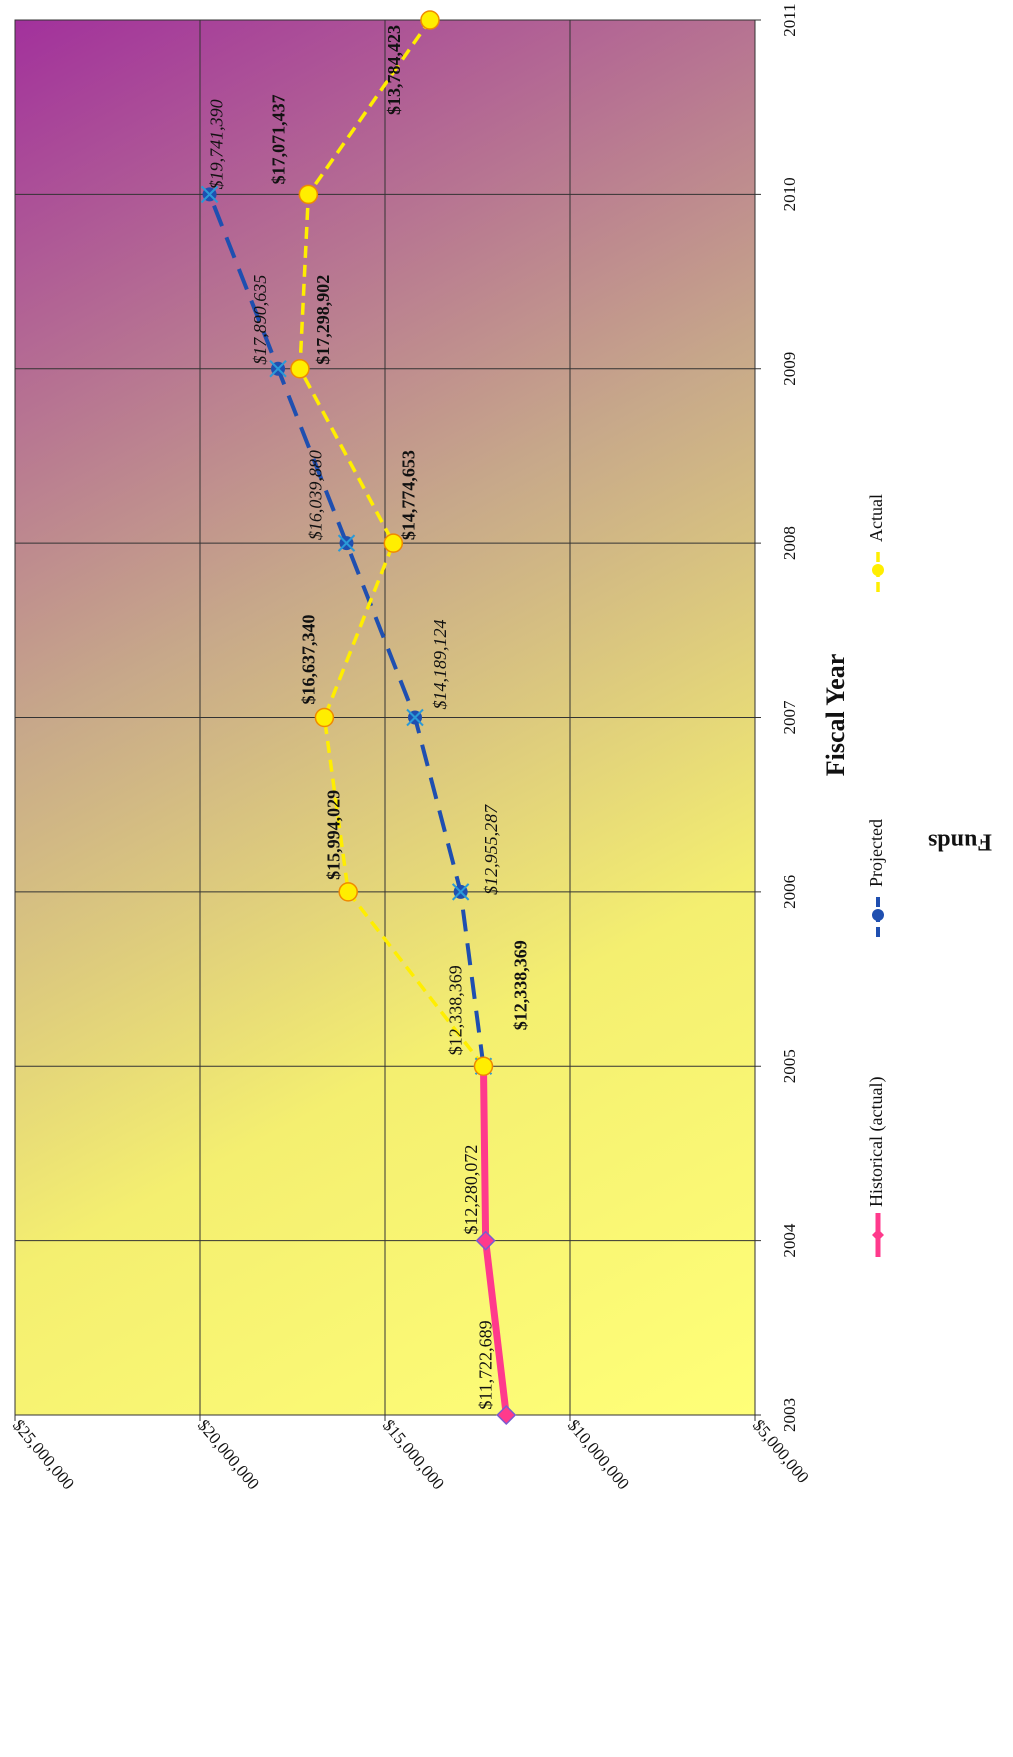 Image resolution: width=1013 pixels, height=1757 pixels. Describe the element at coordinates (316, 495) in the screenshot. I see `value-label: $16,039,880` at that location.